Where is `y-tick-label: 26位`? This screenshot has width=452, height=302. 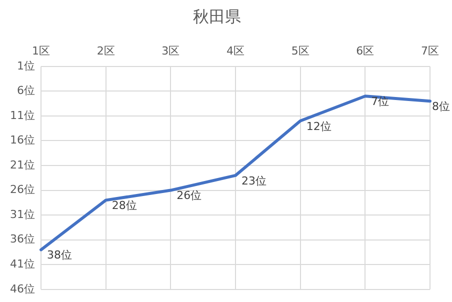
y-tick-label: 26位 is located at coordinates (22, 189).